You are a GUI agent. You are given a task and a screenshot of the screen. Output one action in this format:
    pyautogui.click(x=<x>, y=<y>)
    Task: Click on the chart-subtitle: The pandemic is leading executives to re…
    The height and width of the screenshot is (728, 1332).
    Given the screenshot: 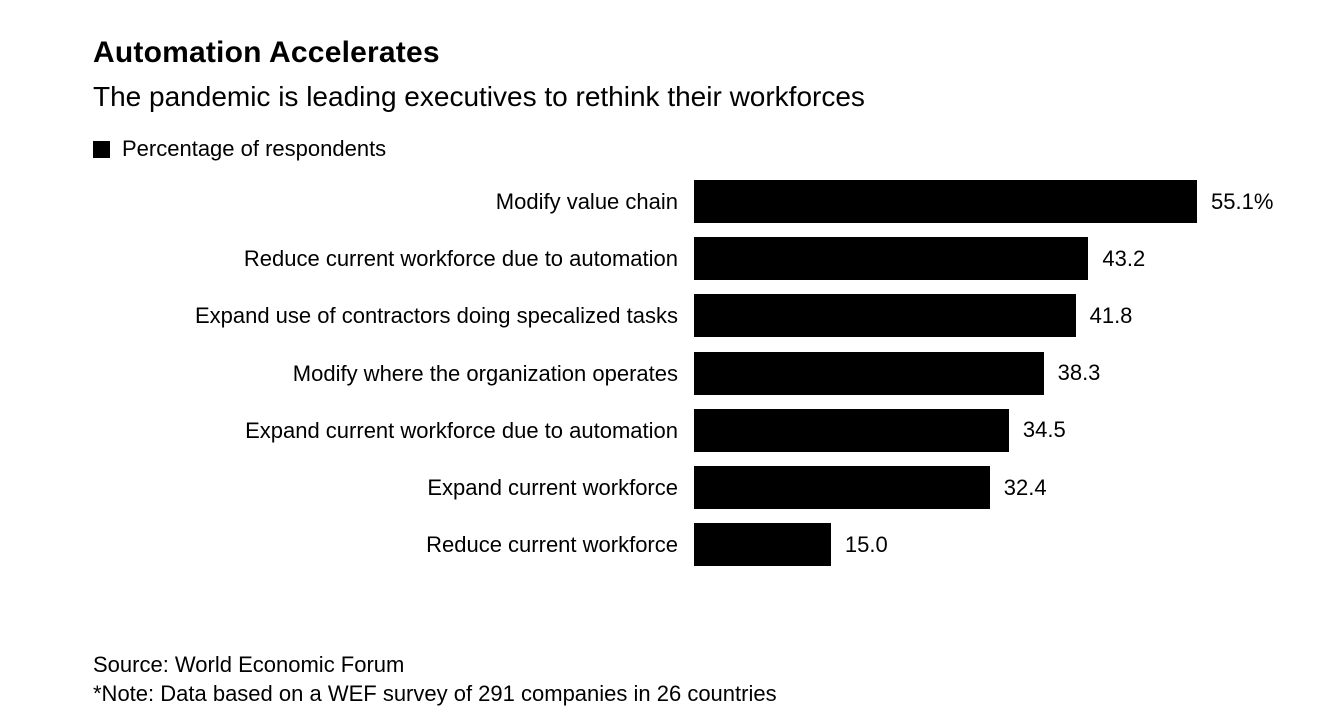 What is the action you would take?
    pyautogui.click(x=479, y=96)
    